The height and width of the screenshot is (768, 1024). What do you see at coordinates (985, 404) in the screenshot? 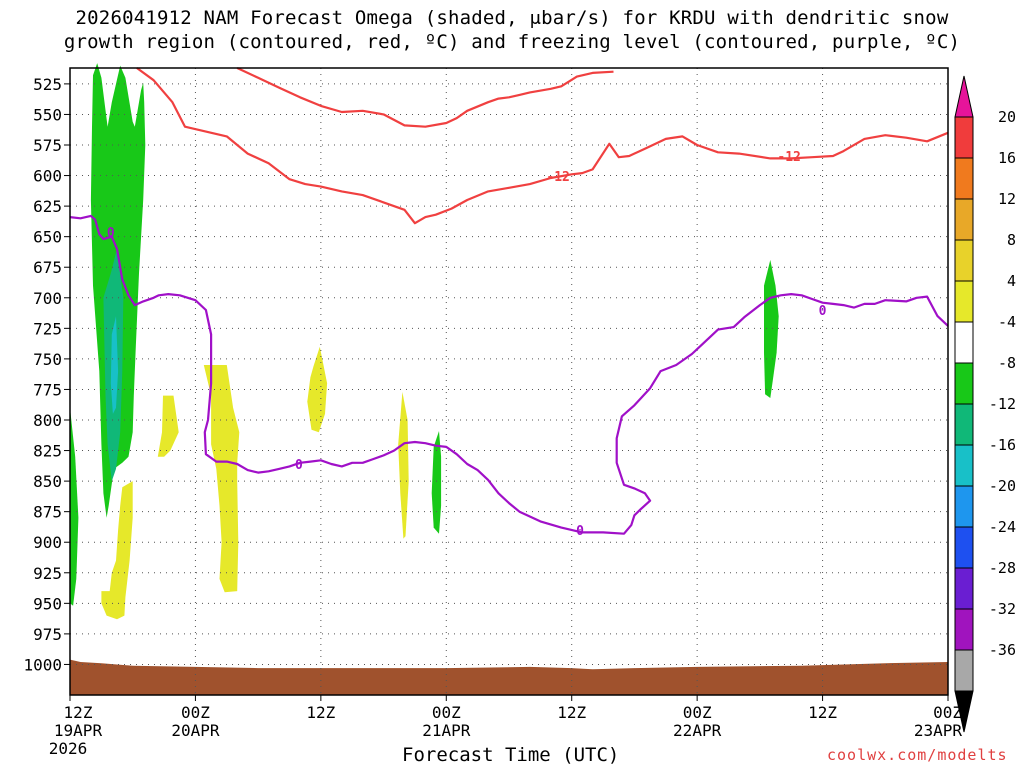
I see `colorbar: 20 16 12 8 4 -4 -8 -12 -16 -20 -24 -28 -32 -36` at bounding box center [985, 404].